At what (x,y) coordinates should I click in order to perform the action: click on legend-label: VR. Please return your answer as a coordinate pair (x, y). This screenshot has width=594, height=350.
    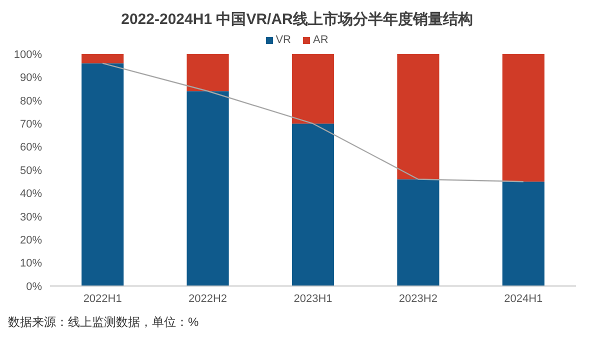
    Looking at the image, I should click on (282, 40).